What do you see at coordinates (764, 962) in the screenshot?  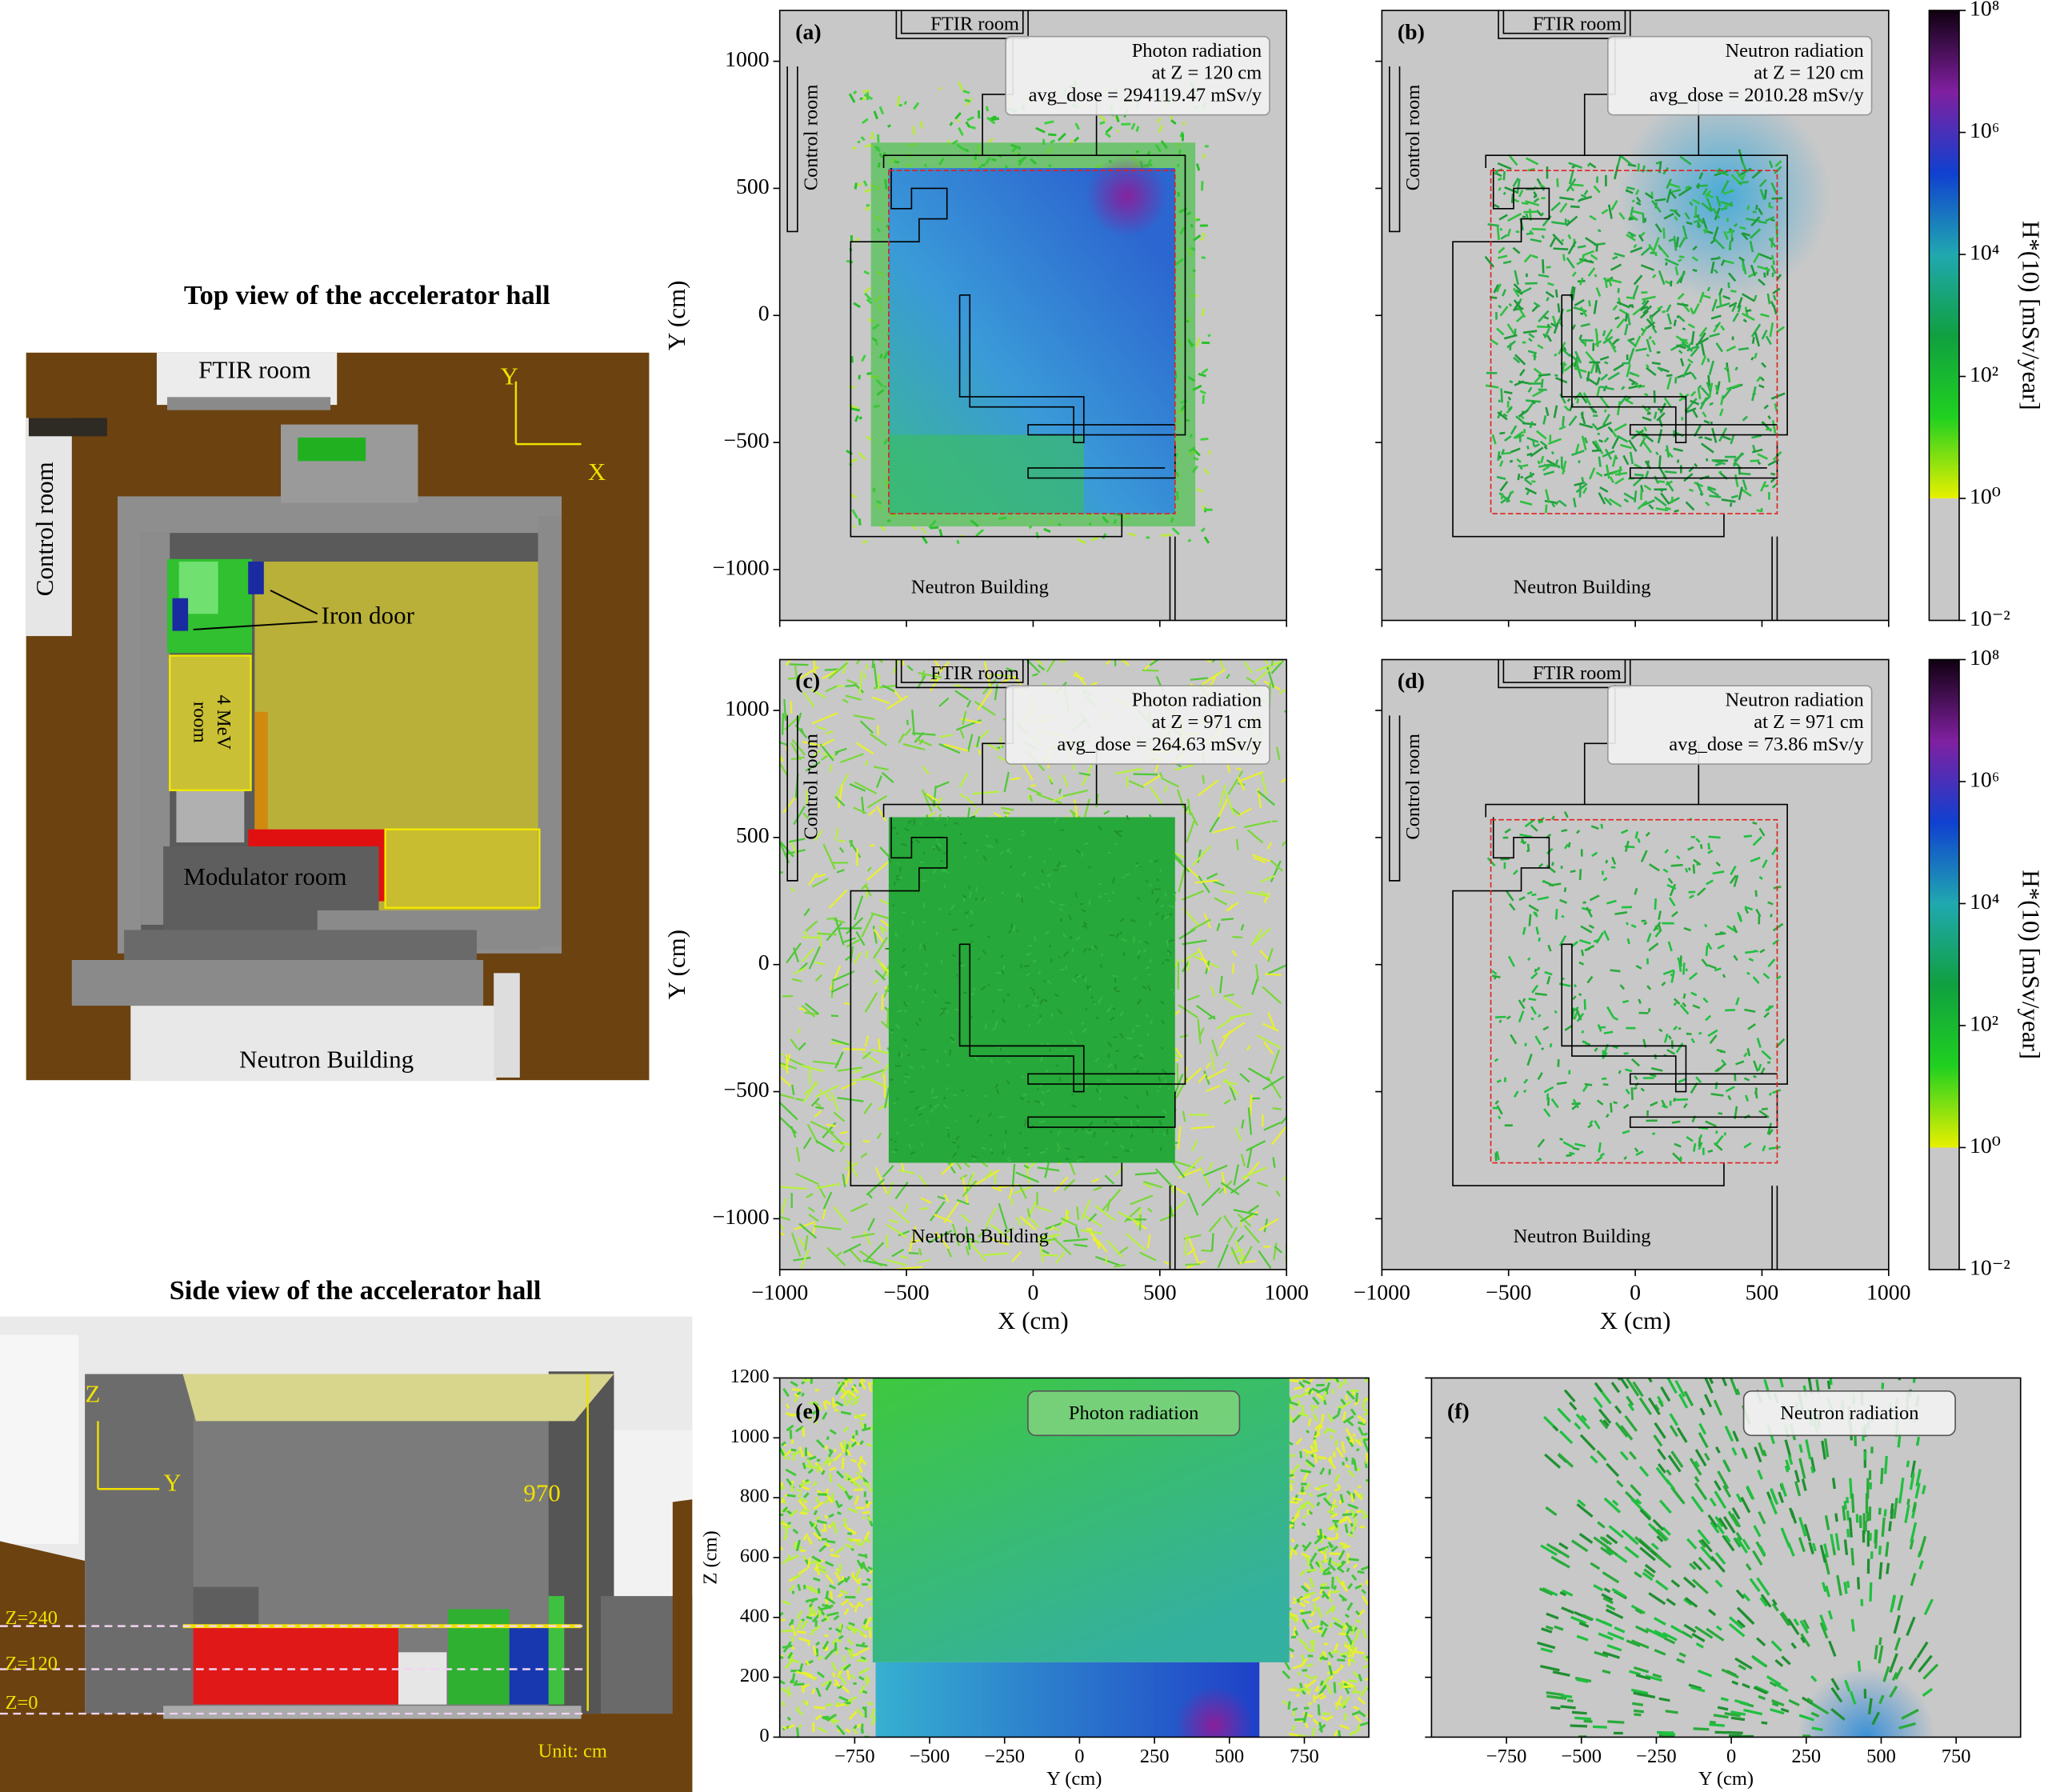 I see `y-tick-label: 0` at bounding box center [764, 962].